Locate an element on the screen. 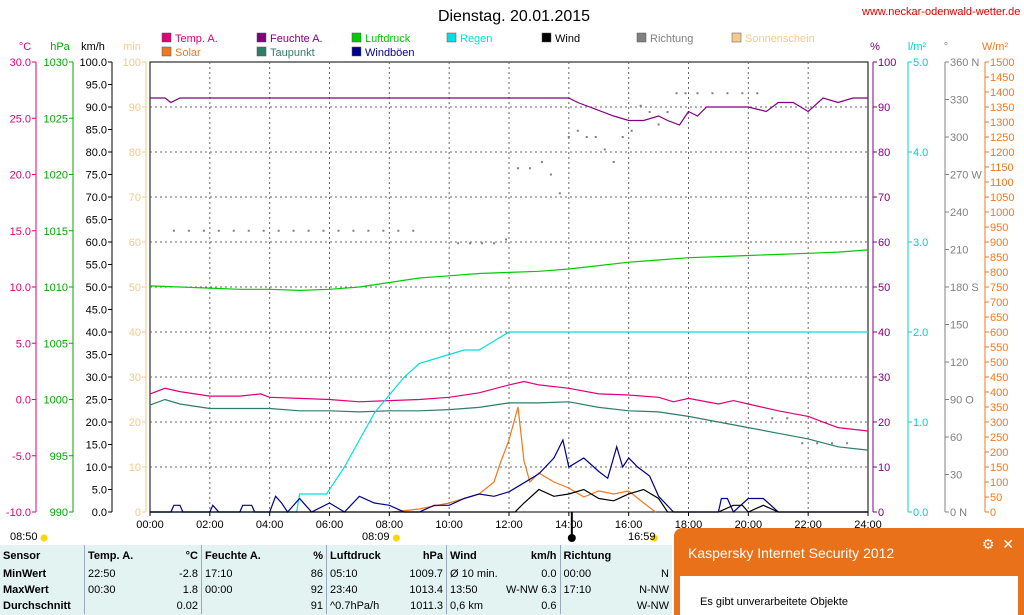  tick-label: 50 is located at coordinates (996, 498).